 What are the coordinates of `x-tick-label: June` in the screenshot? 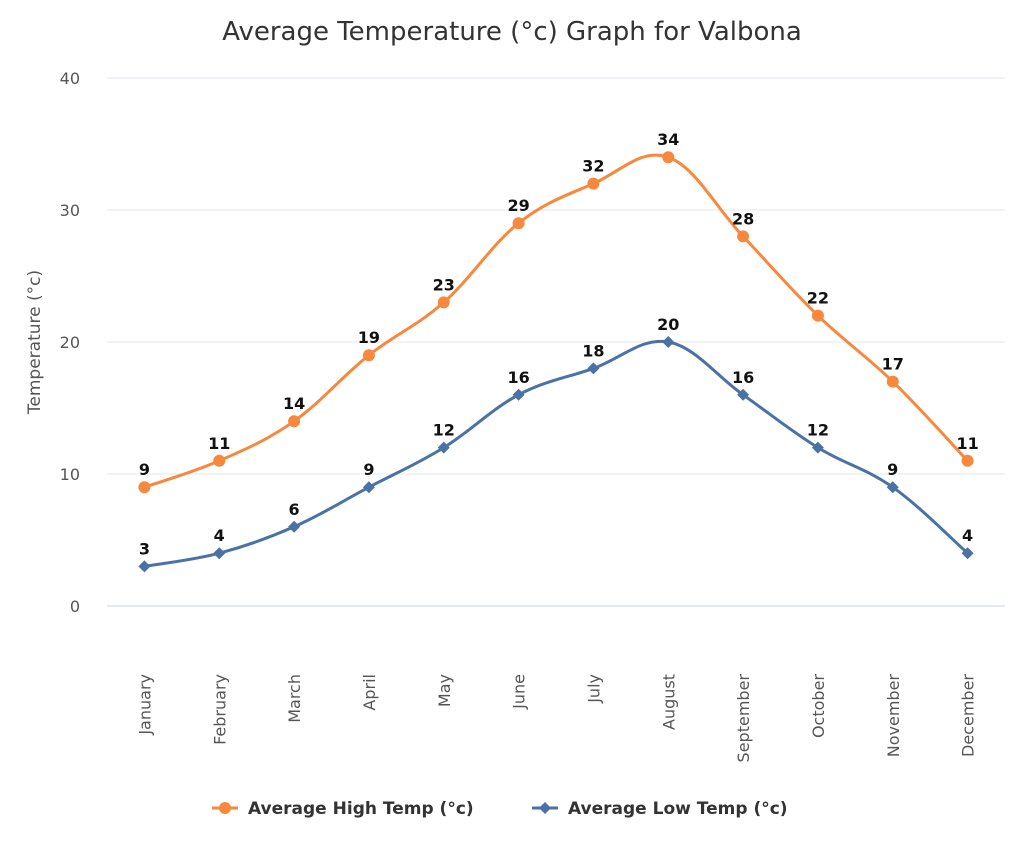 It's located at (519, 692).